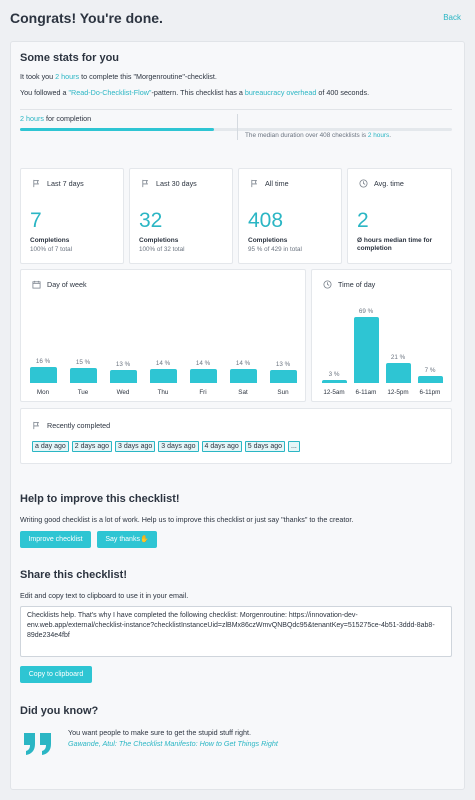  I want to click on bar-category-label: 6-11am, so click(366, 392).